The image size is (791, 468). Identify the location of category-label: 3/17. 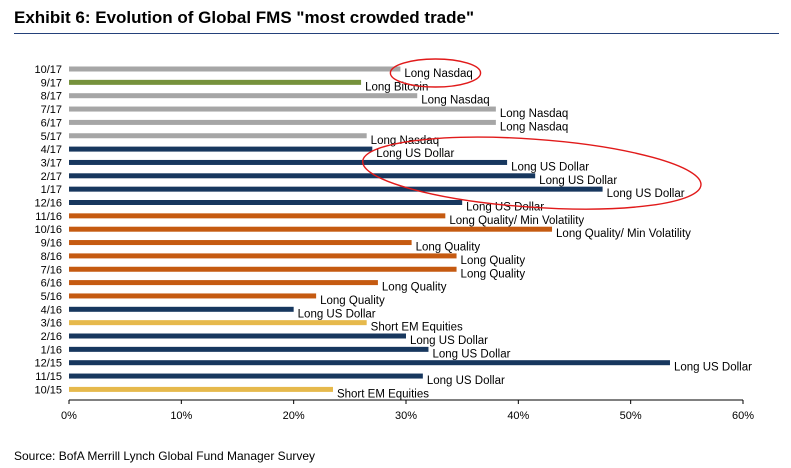
(51, 163).